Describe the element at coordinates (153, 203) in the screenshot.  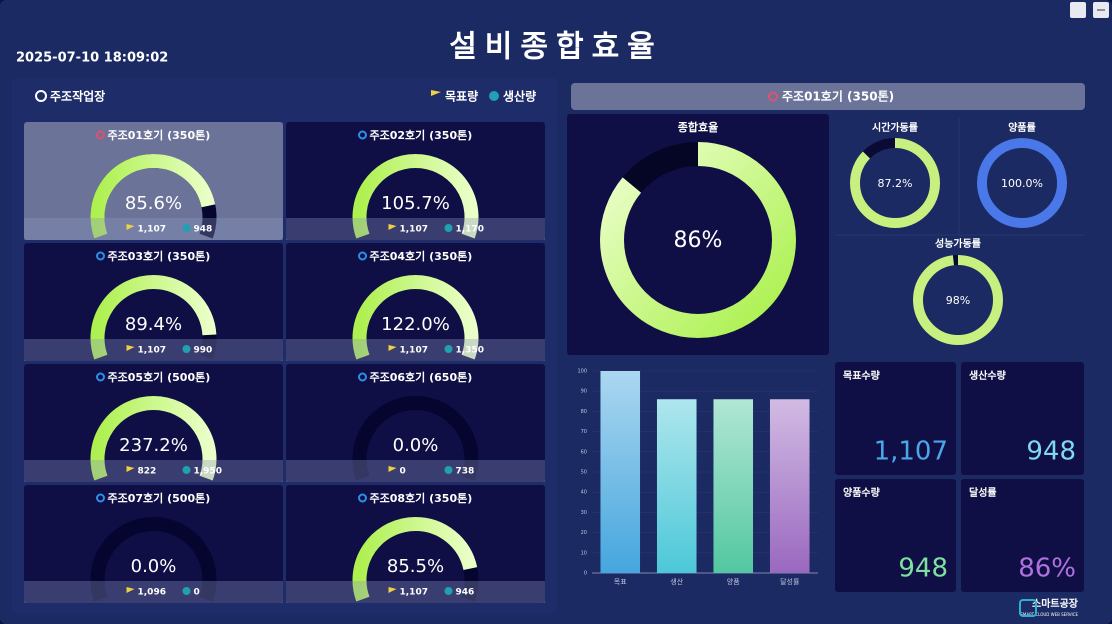
I see `rate-label: 85.6%` at that location.